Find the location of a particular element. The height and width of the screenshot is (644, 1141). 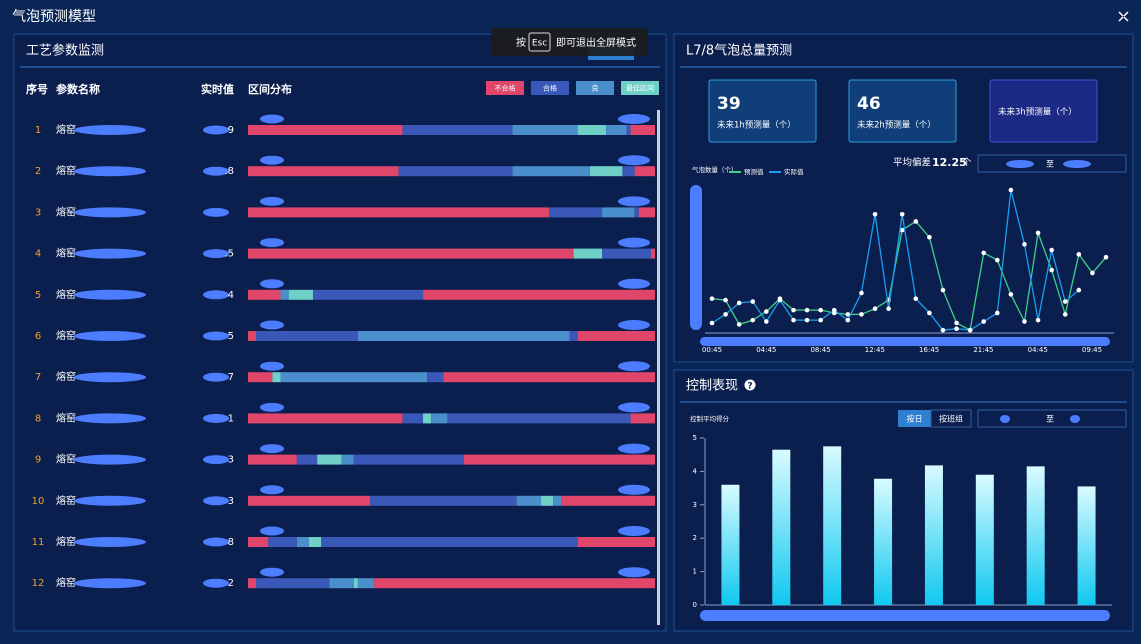

live-value: 8 is located at coordinates (231, 542).